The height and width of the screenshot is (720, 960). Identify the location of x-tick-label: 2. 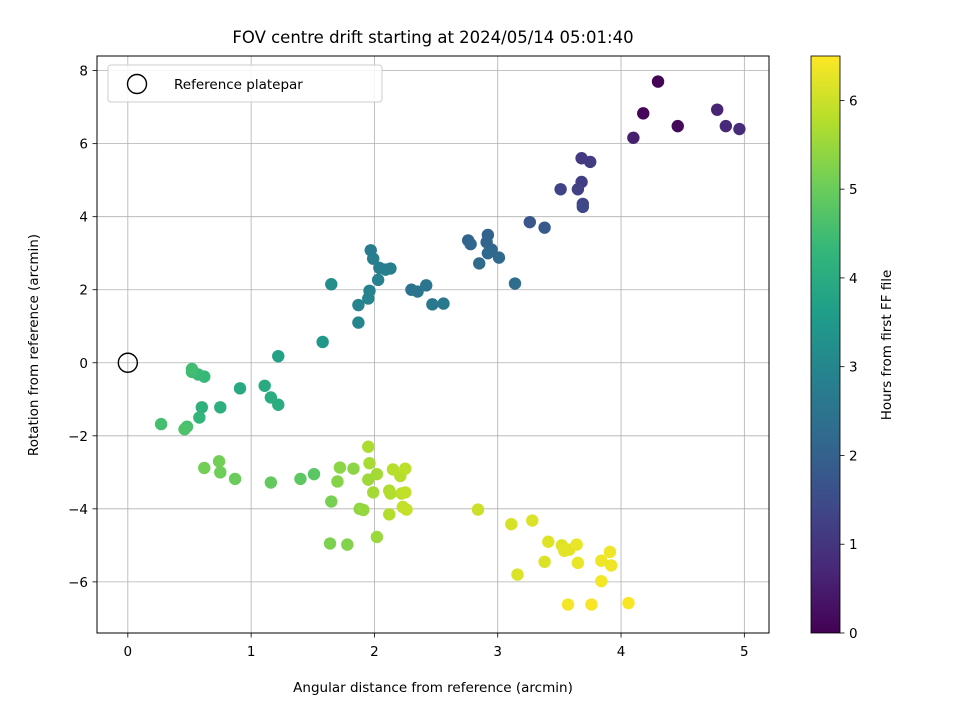
(374, 652).